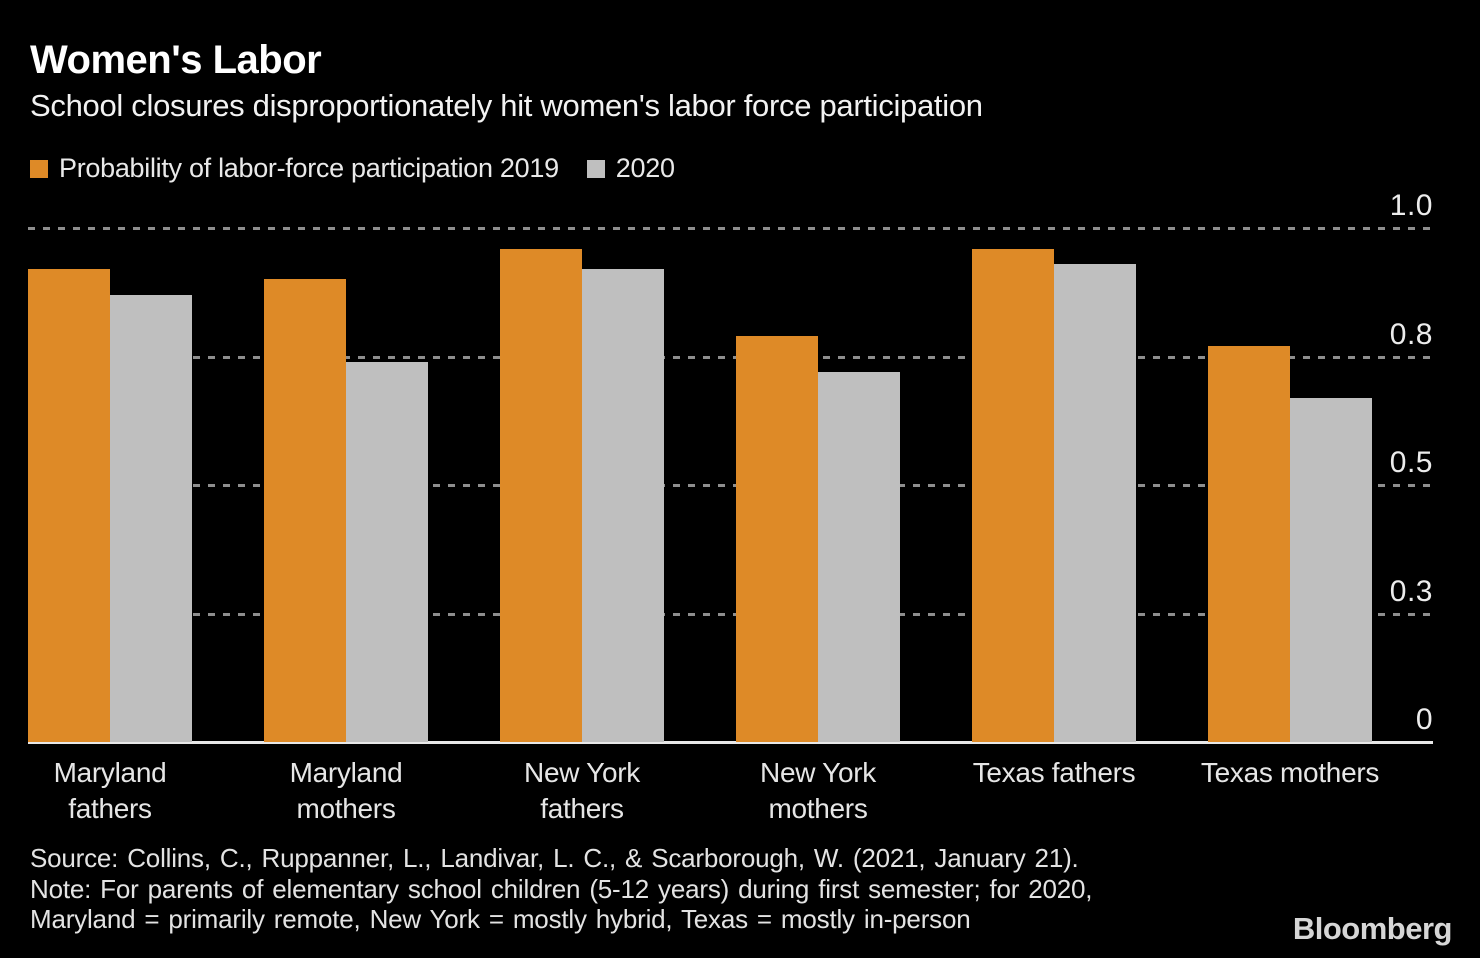 Image resolution: width=1480 pixels, height=958 pixels. What do you see at coordinates (1054, 772) in the screenshot?
I see `category-label-texas-fathers: Texas fathers` at bounding box center [1054, 772].